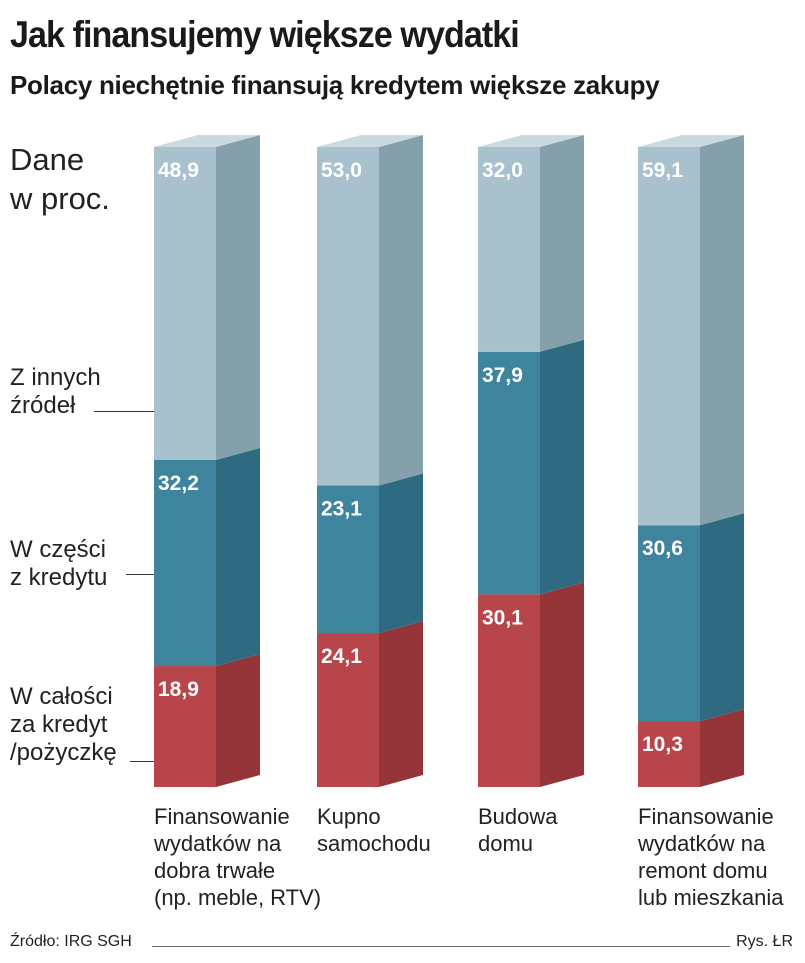 The width and height of the screenshot is (805, 963). I want to click on cat4-line-1: Finansowanie, so click(706, 816).